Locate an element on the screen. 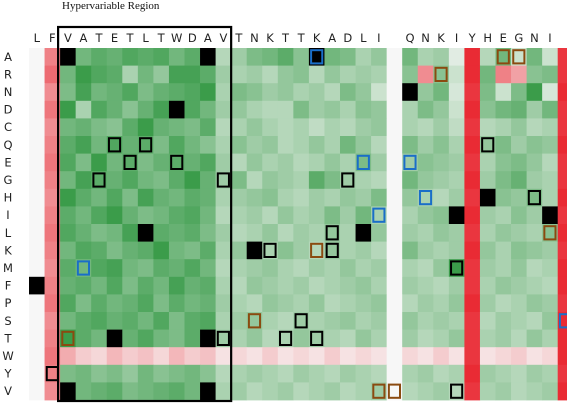  column-label: Q is located at coordinates (409, 38).